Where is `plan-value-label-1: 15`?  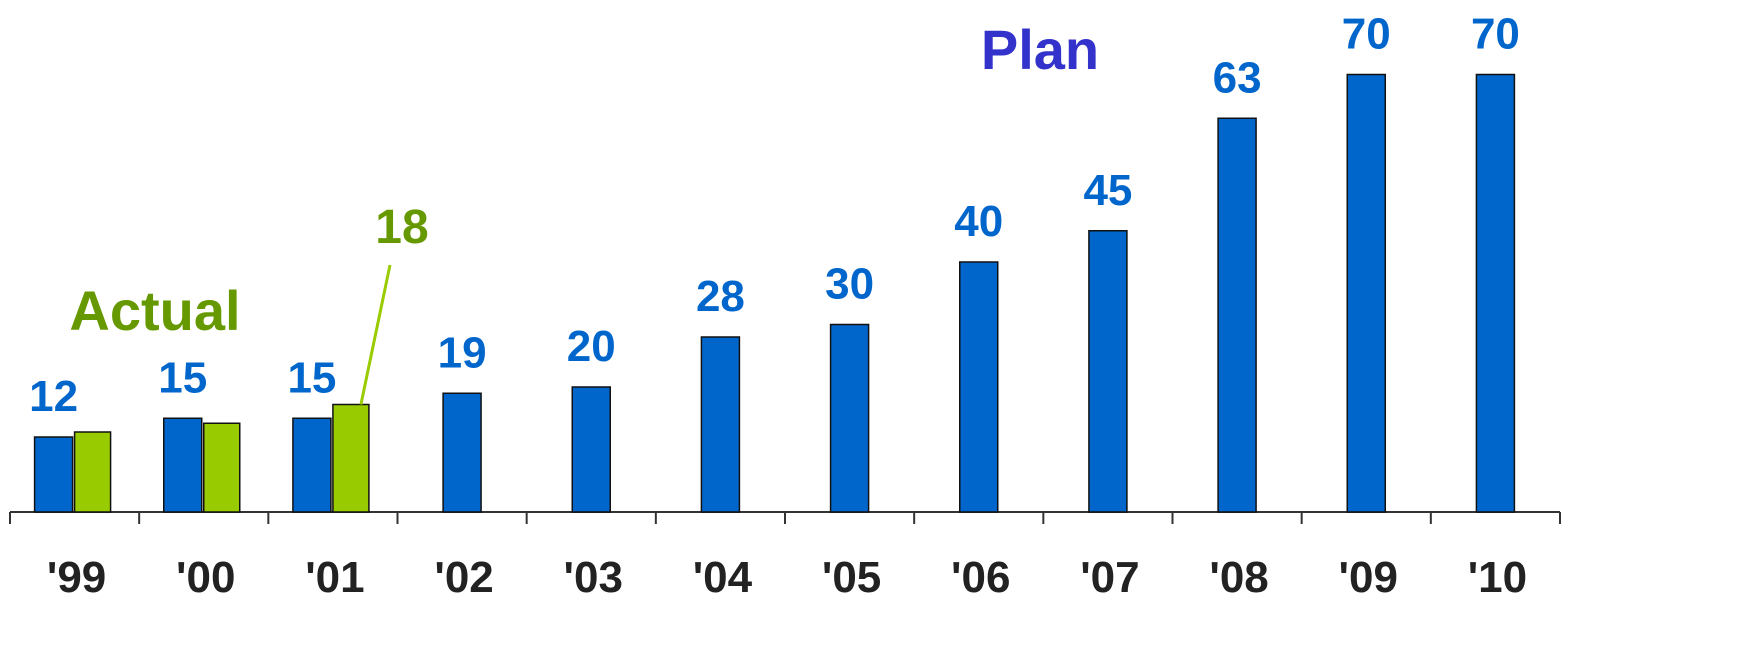
plan-value-label-1: 15 is located at coordinates (182, 377).